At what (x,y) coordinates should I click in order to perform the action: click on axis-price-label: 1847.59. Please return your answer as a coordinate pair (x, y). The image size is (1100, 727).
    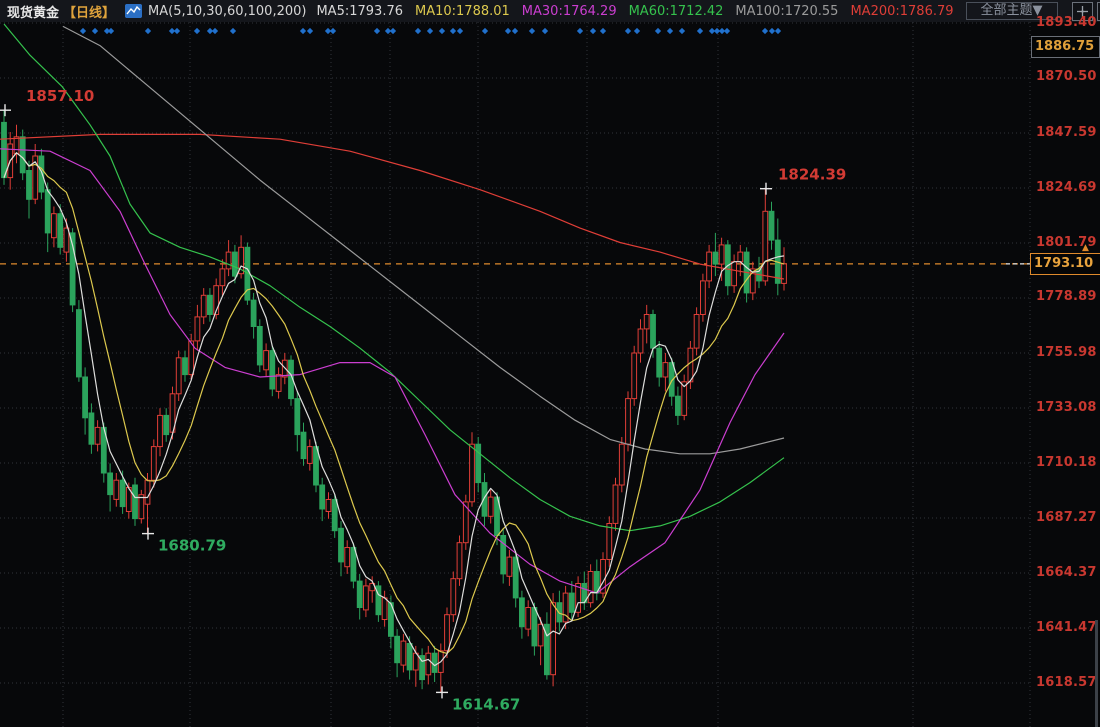
    Looking at the image, I should click on (1066, 132).